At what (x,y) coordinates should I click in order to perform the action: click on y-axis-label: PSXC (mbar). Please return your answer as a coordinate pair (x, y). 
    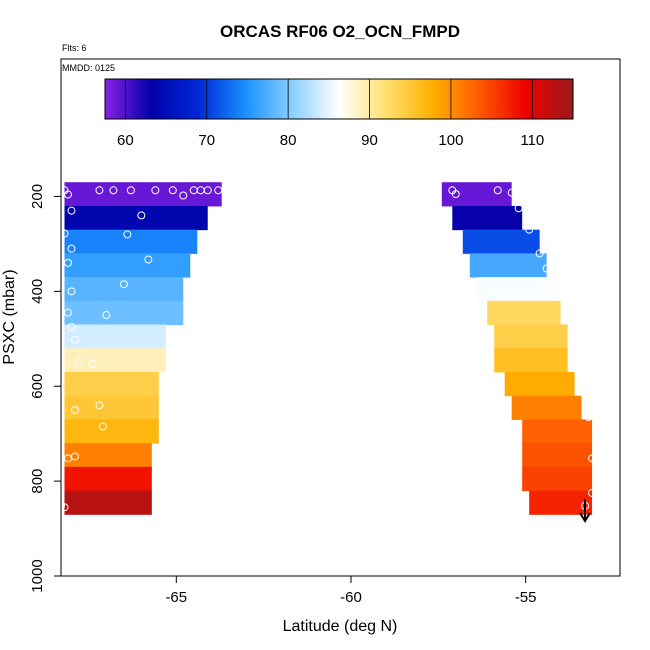
    Looking at the image, I should click on (9, 316).